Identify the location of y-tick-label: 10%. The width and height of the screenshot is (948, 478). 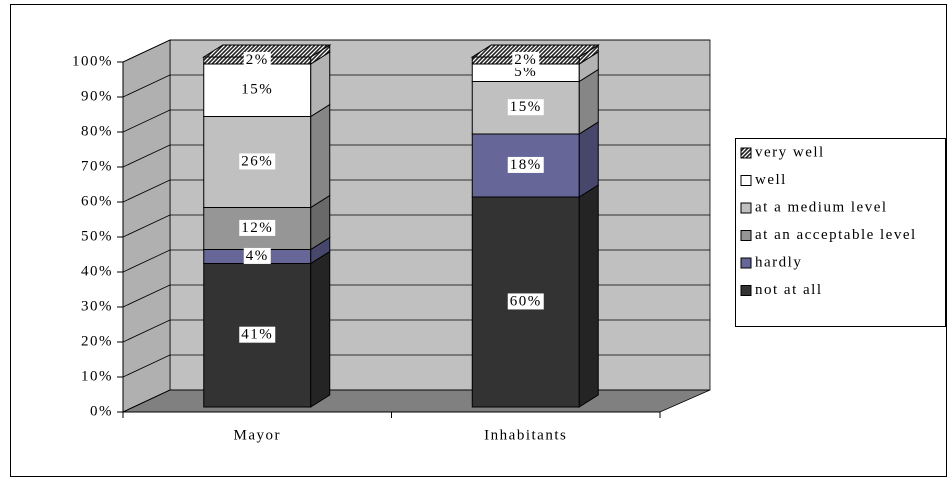
(97, 376).